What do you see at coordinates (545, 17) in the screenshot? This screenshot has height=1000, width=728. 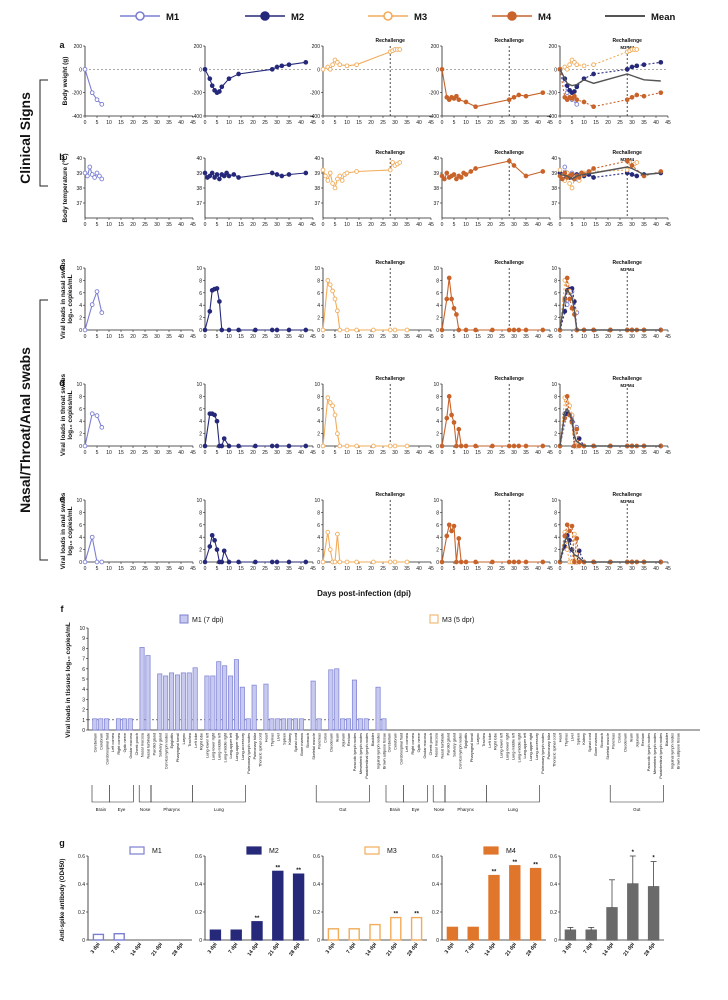 I see `legend-label-m4: M4` at bounding box center [545, 17].